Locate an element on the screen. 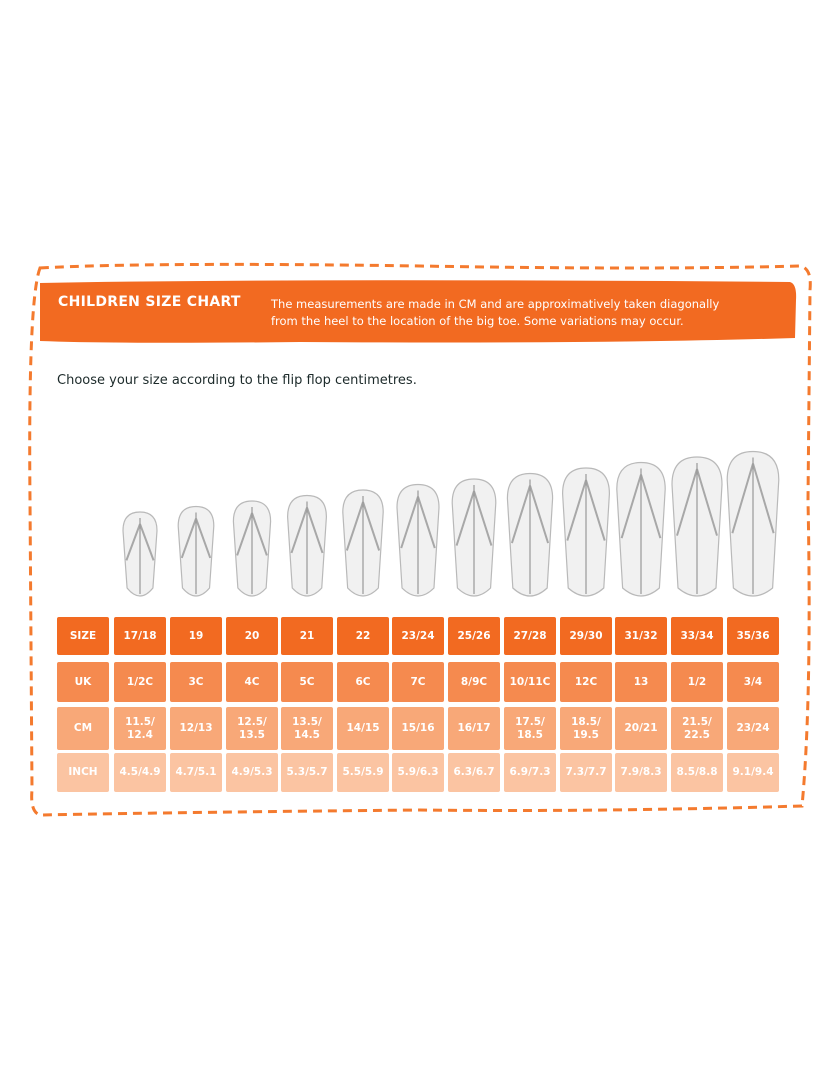  size-cell: 7C is located at coordinates (418, 682).